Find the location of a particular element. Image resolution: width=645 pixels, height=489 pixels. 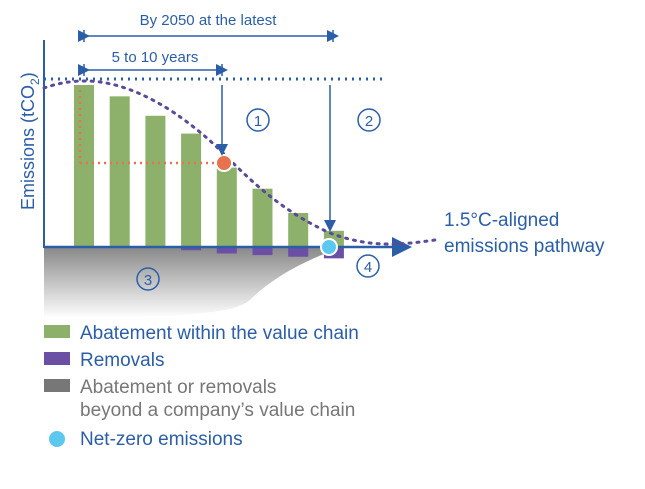

legend-label-net-zero: Net-zero emissions is located at coordinates (161, 439).